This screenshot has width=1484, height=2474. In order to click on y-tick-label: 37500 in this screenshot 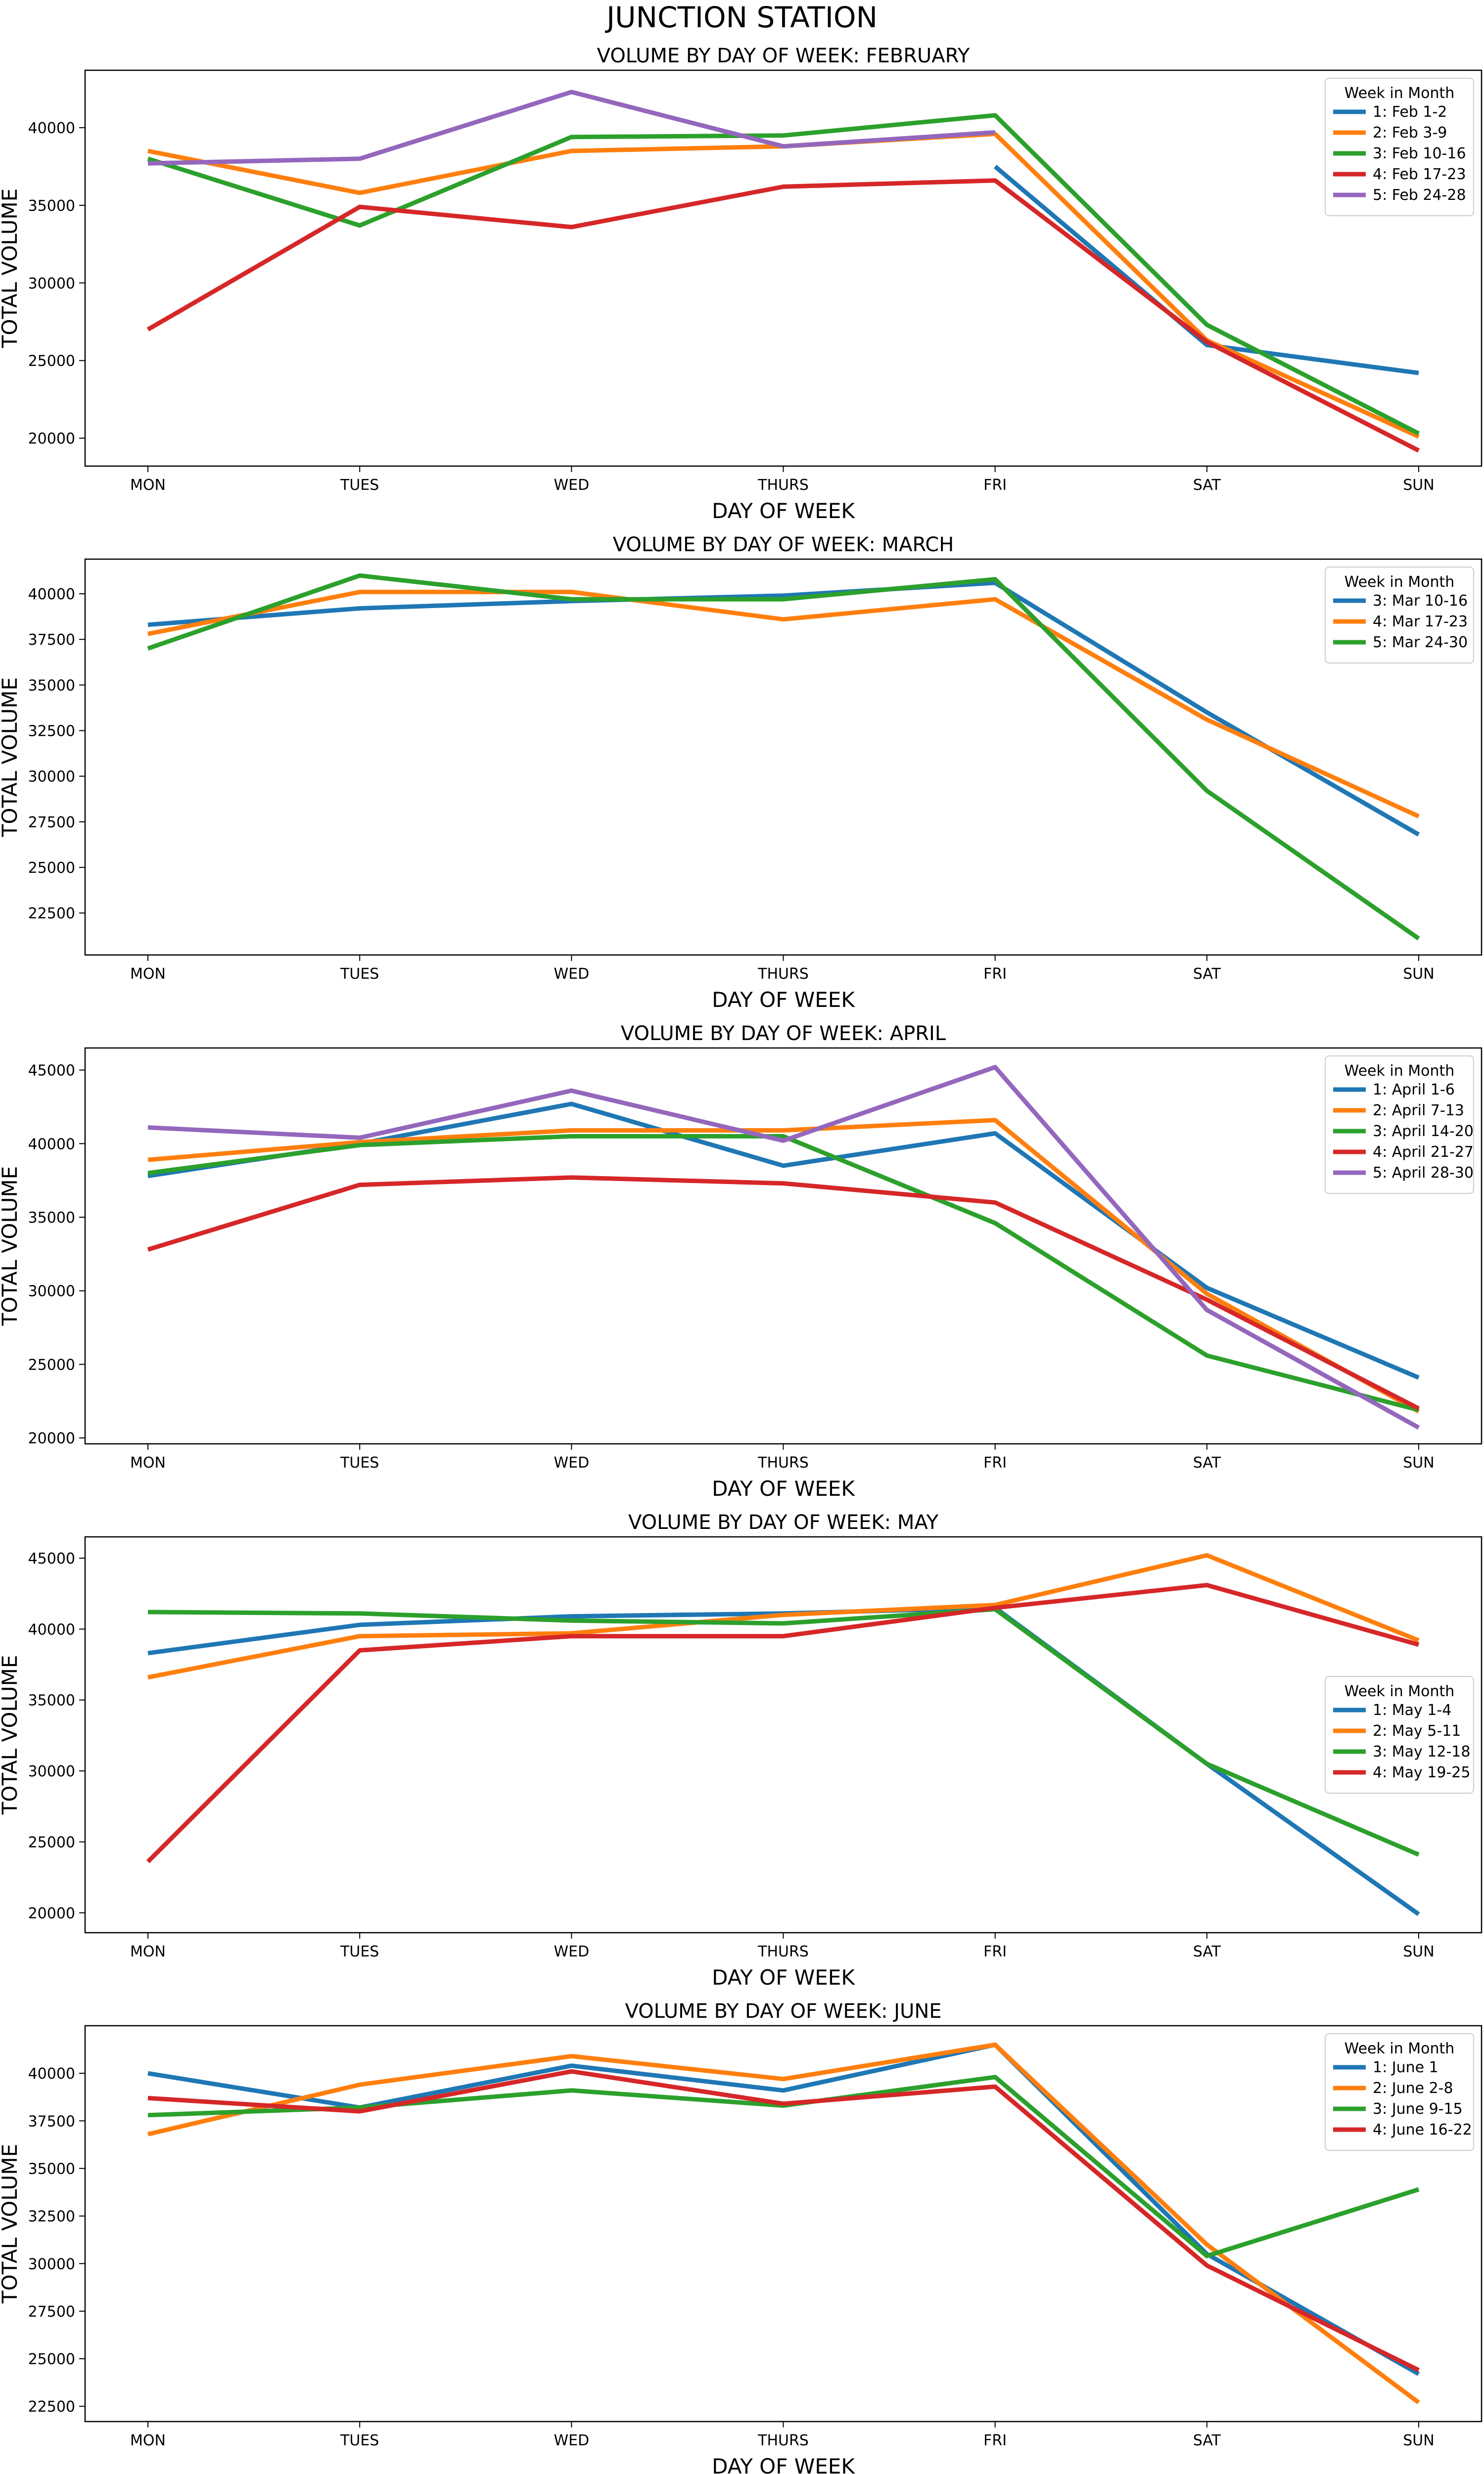, I will do `click(51, 640)`.